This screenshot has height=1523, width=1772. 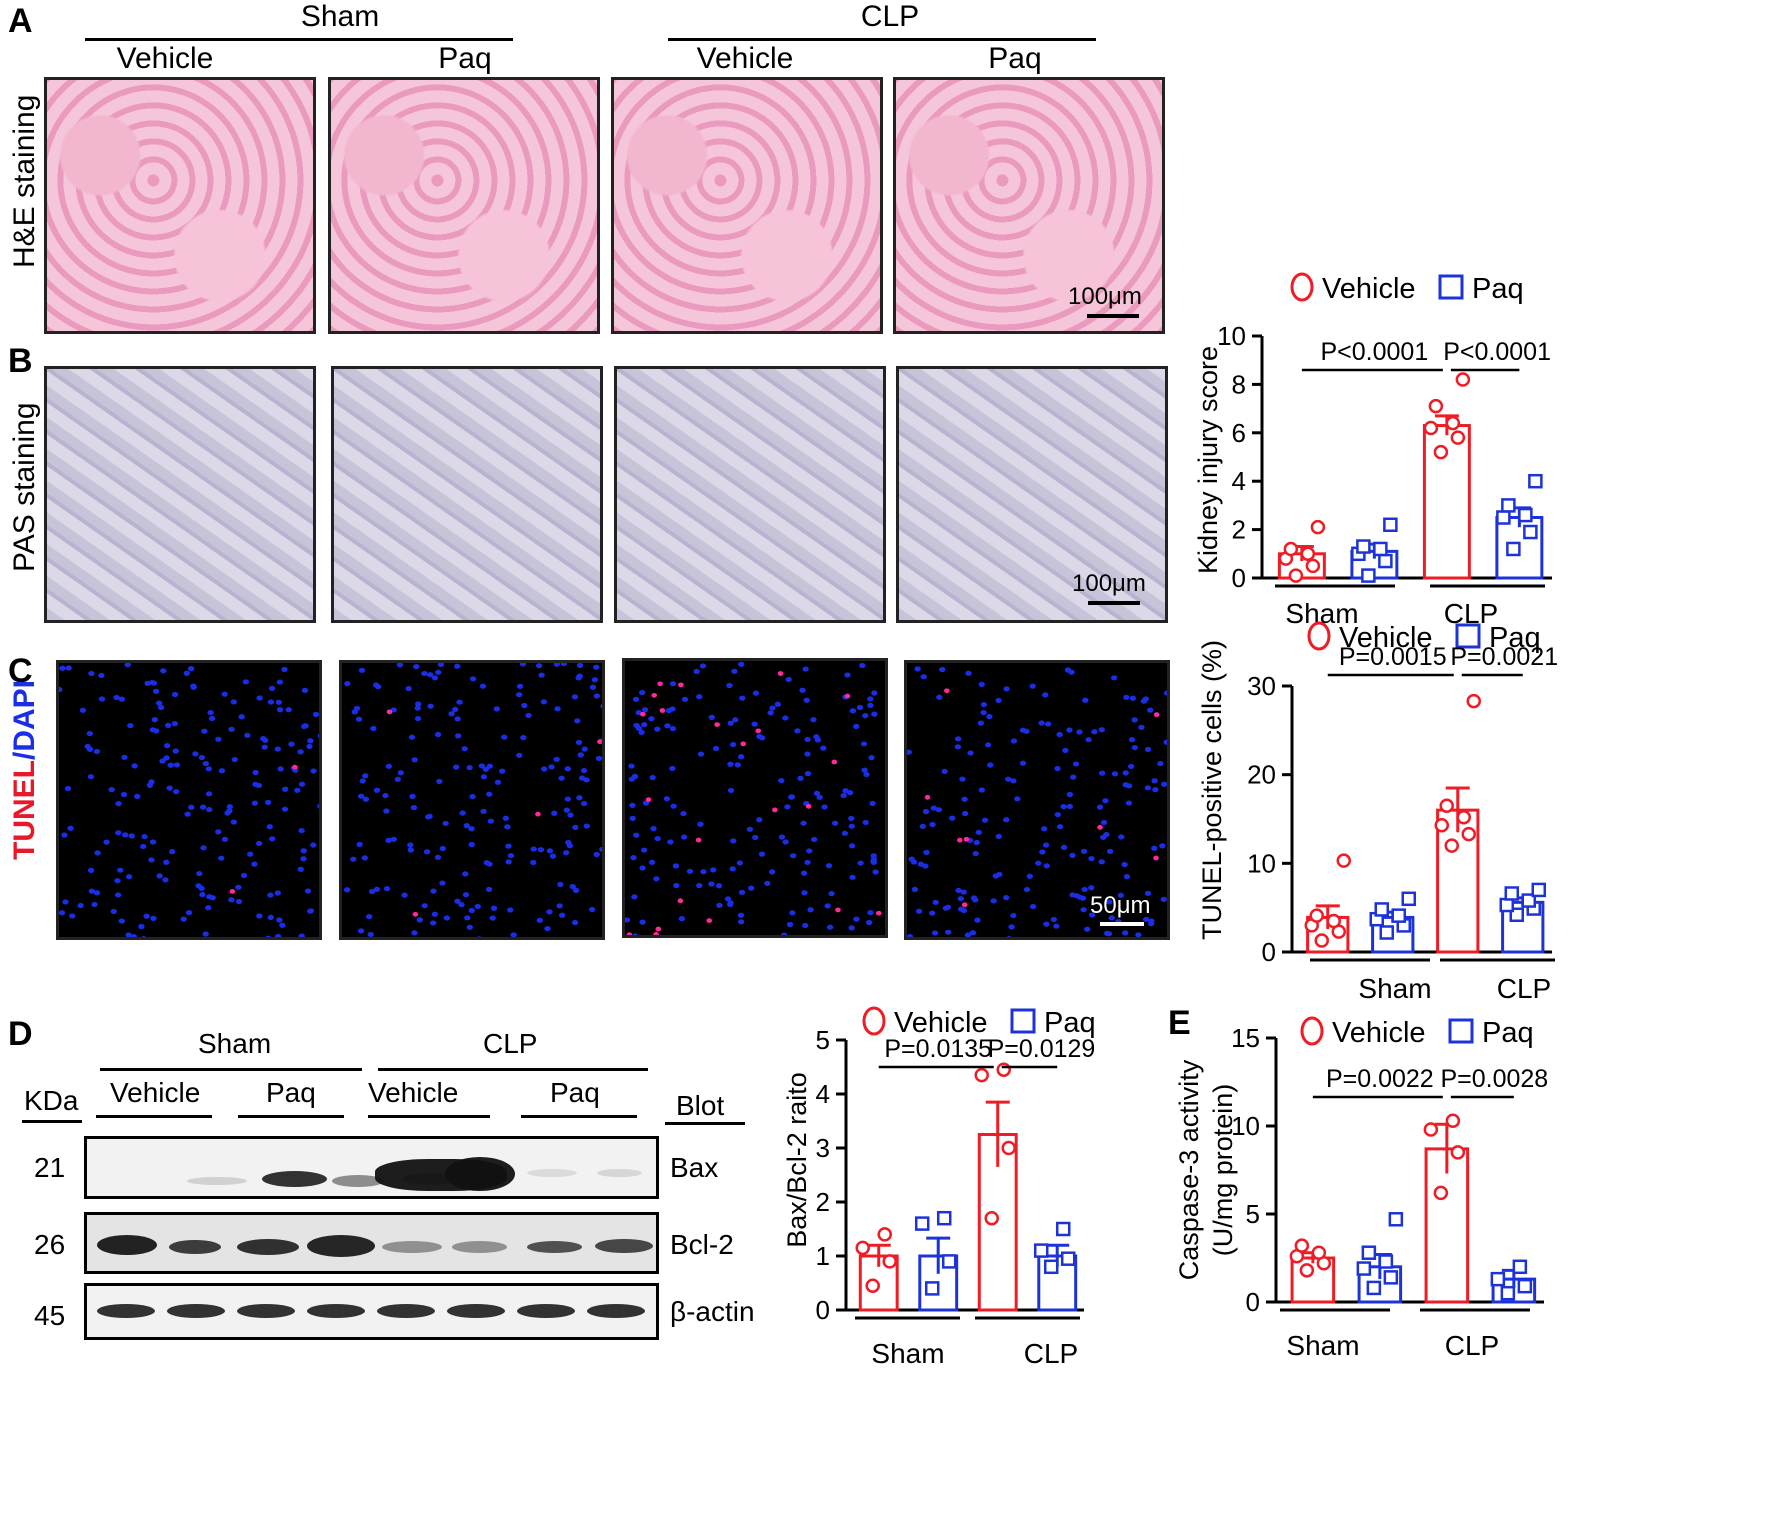 What do you see at coordinates (52, 1121) in the screenshot?
I see `kda-line` at bounding box center [52, 1121].